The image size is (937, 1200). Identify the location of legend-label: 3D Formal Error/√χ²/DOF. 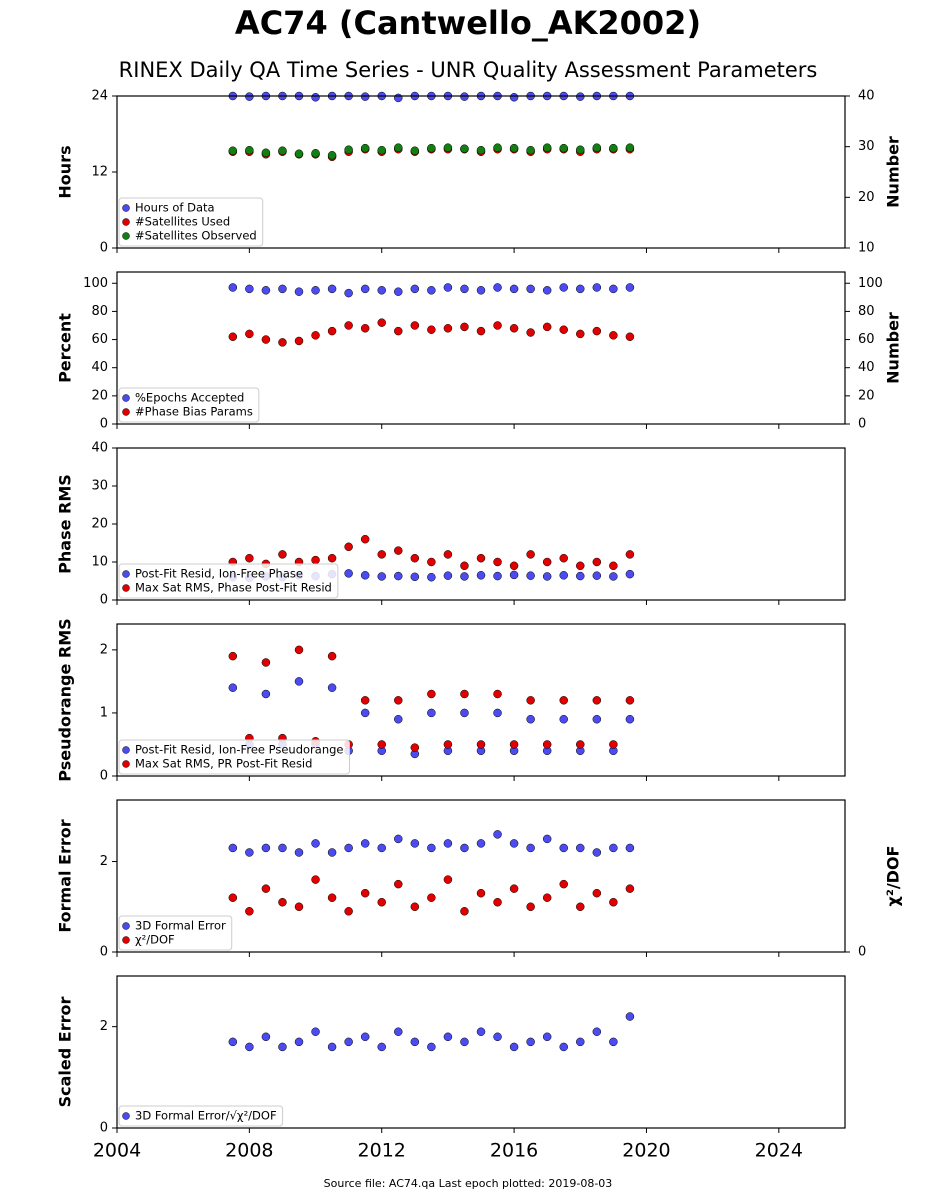
(206, 1116).